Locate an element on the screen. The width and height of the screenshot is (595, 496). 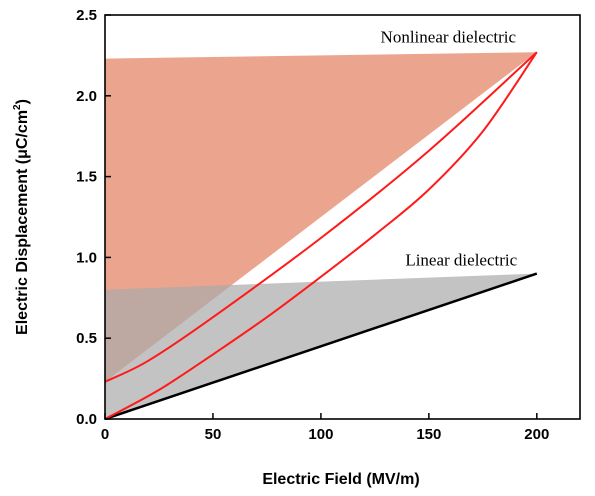
y-axis-ticks: 0.0 0.5 1.0 1.5 2.0 2.5 is located at coordinates (93, 217).